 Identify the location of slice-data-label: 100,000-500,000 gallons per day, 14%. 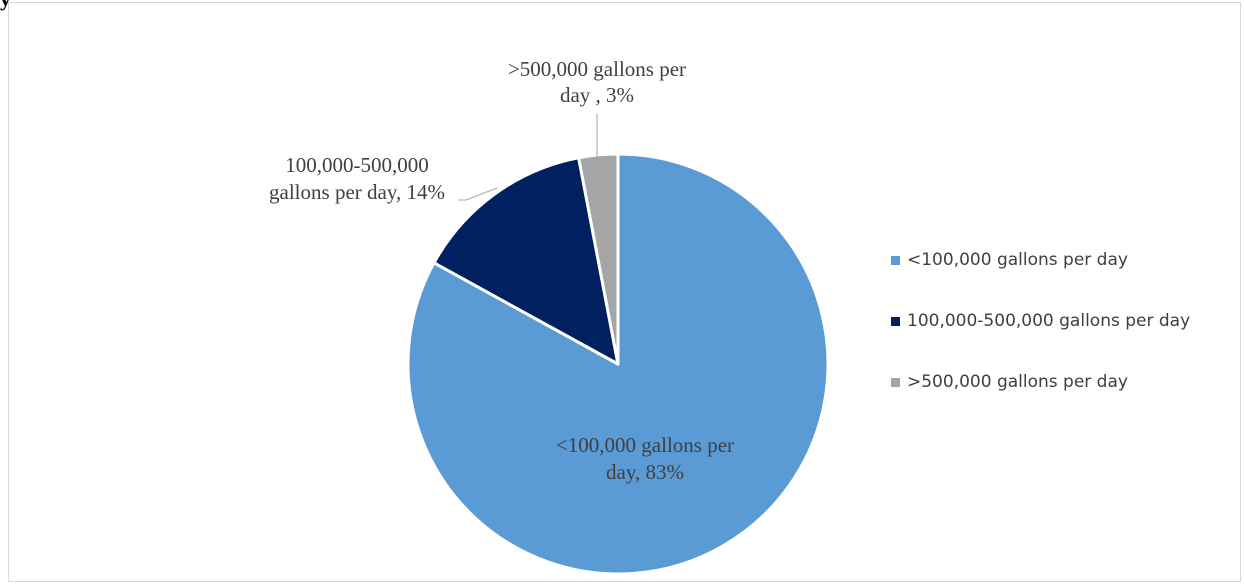
(357, 178).